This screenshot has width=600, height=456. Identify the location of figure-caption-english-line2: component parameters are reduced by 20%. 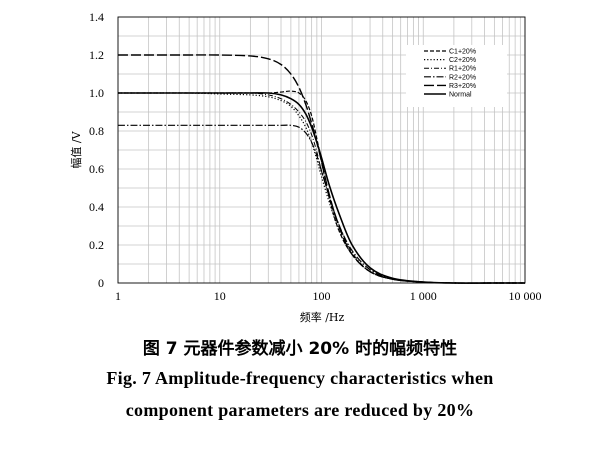
(300, 410).